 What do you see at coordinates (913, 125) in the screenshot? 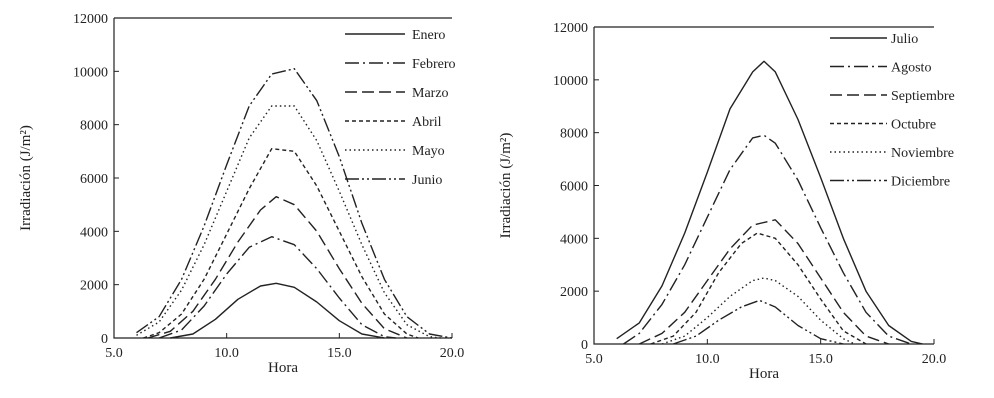
I see `right-legend-label-octubre: Octubre` at bounding box center [913, 125].